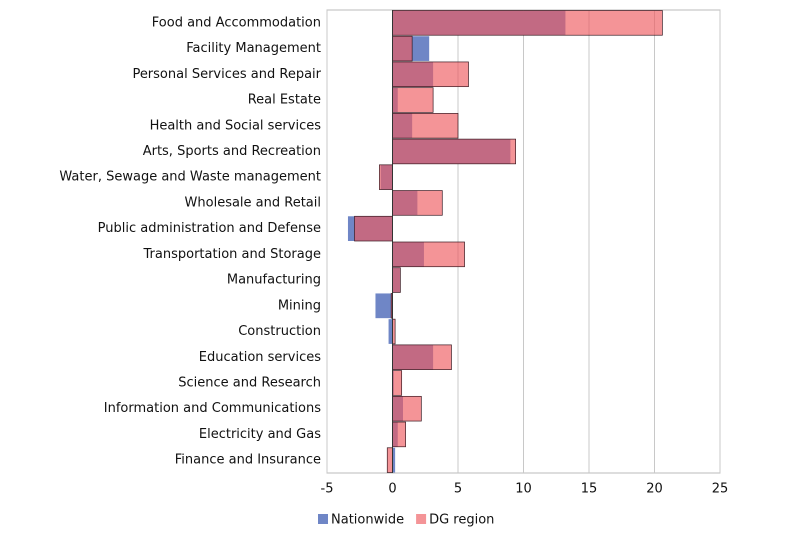 The image size is (800, 534). I want to click on y-tick-label: Electricity and Gas, so click(260, 434).